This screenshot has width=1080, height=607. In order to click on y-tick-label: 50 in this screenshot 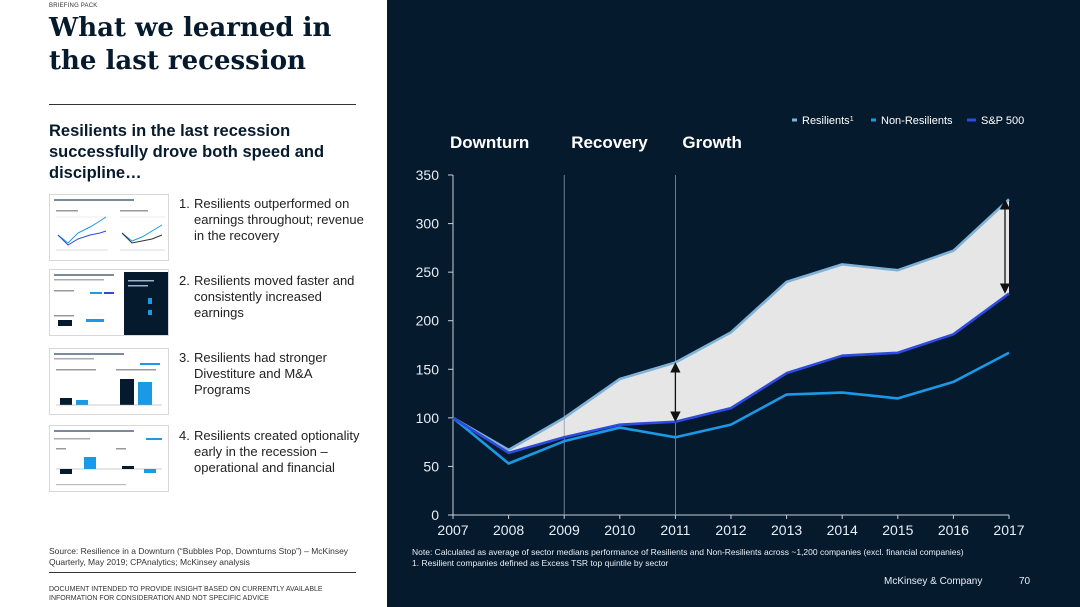, I will do `click(431, 466)`.